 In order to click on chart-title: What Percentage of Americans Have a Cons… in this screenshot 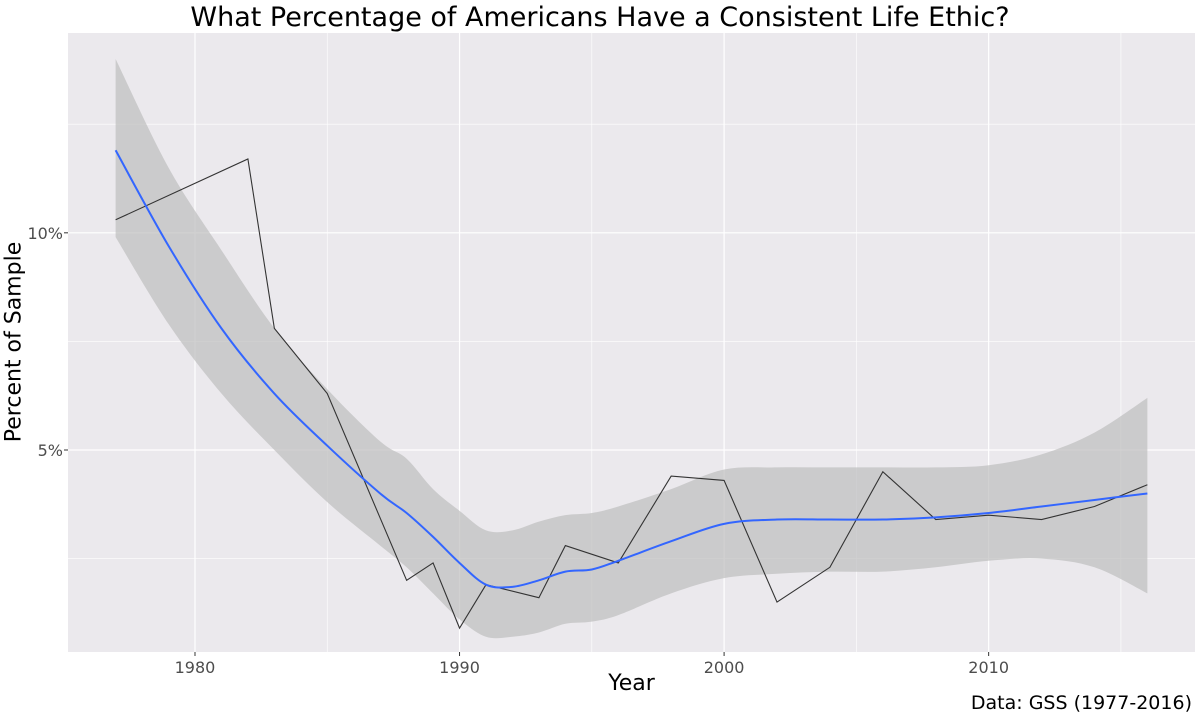, I will do `click(600, 17)`.